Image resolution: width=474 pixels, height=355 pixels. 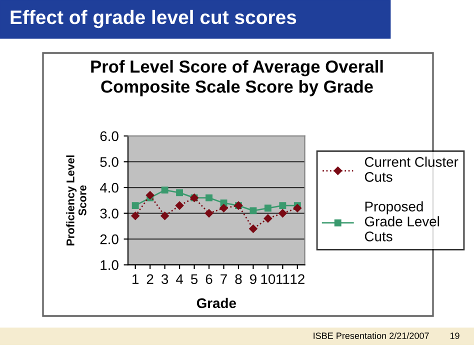 I want to click on chart-title: Prof Level Score of Average Overall Composite Scale Score by Grade, so click(x=237, y=78).